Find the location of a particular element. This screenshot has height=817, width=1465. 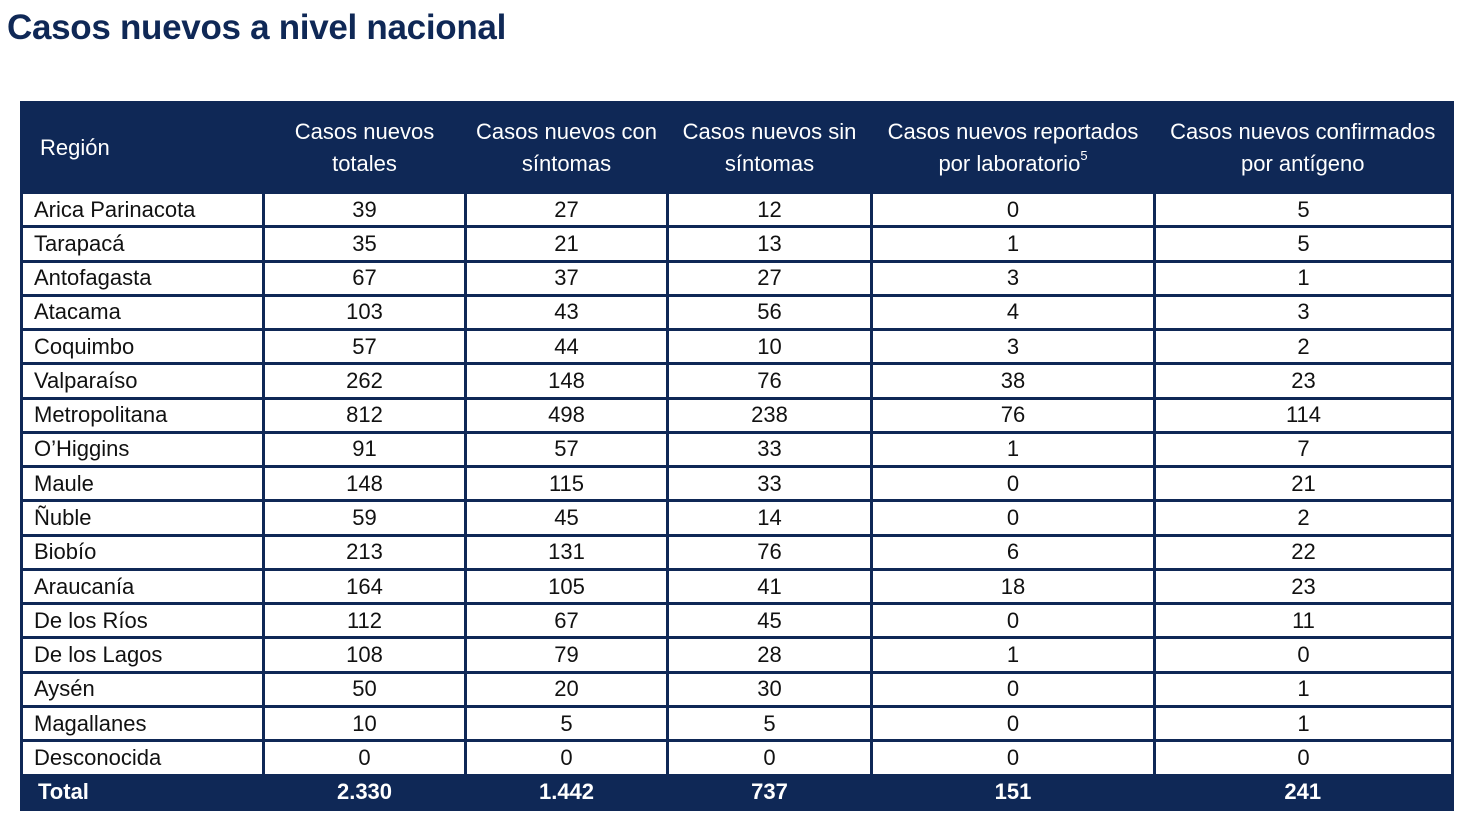

cell-total: 103 is located at coordinates (364, 312).